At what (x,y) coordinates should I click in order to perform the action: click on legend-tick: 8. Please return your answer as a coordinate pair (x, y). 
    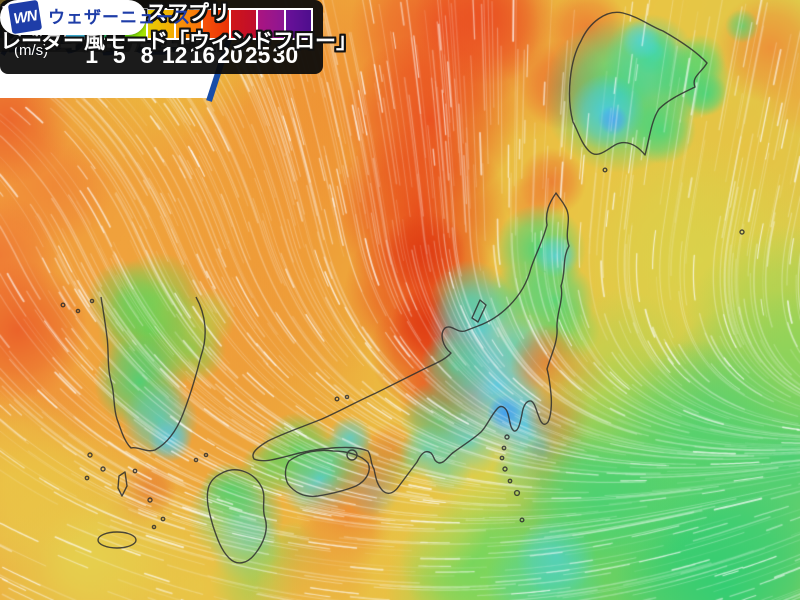
    Looking at the image, I should click on (147, 55).